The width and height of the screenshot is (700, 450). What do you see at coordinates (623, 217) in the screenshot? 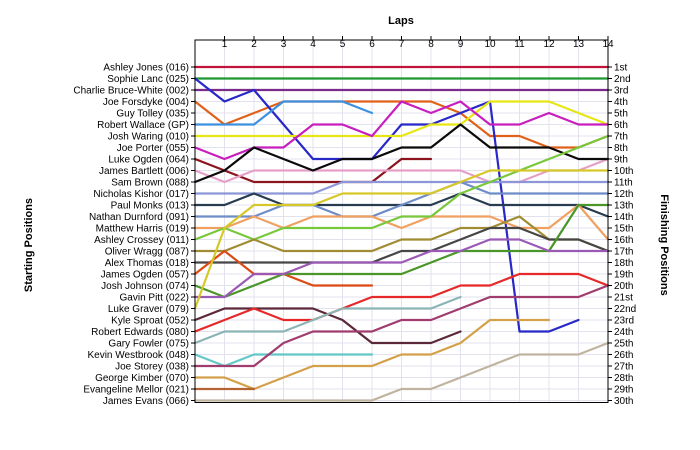
I see `finishing-position-label: 14th` at bounding box center [623, 217].